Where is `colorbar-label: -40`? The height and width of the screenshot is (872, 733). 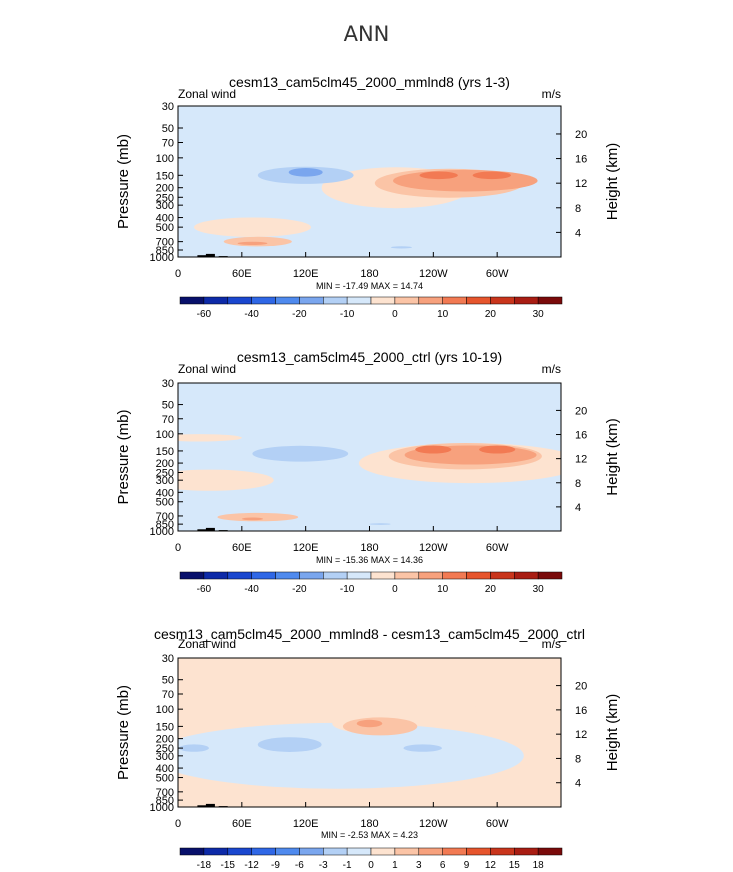 colorbar-label: -40 is located at coordinates (251, 314).